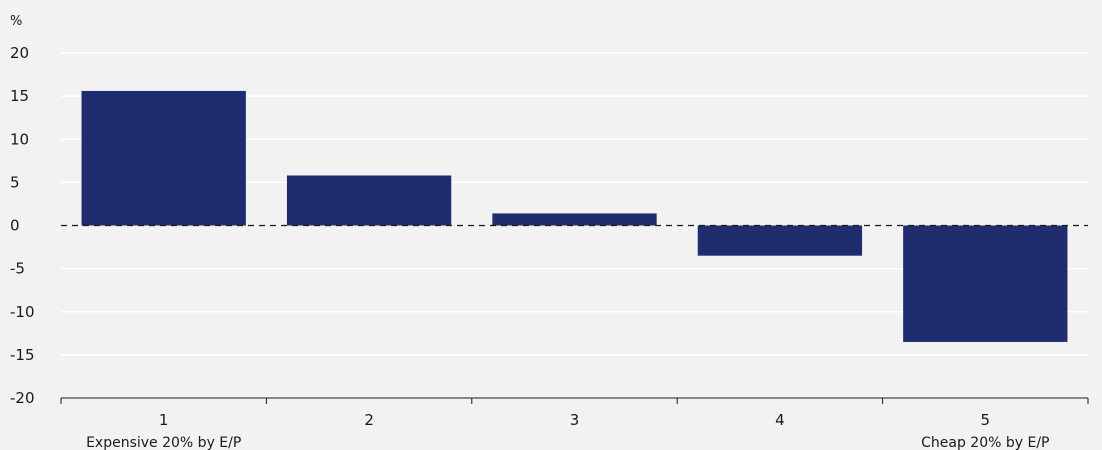 The image size is (1102, 450). What do you see at coordinates (985, 442) in the screenshot?
I see `category-note-cheap: Cheap 20% by E/P` at bounding box center [985, 442].